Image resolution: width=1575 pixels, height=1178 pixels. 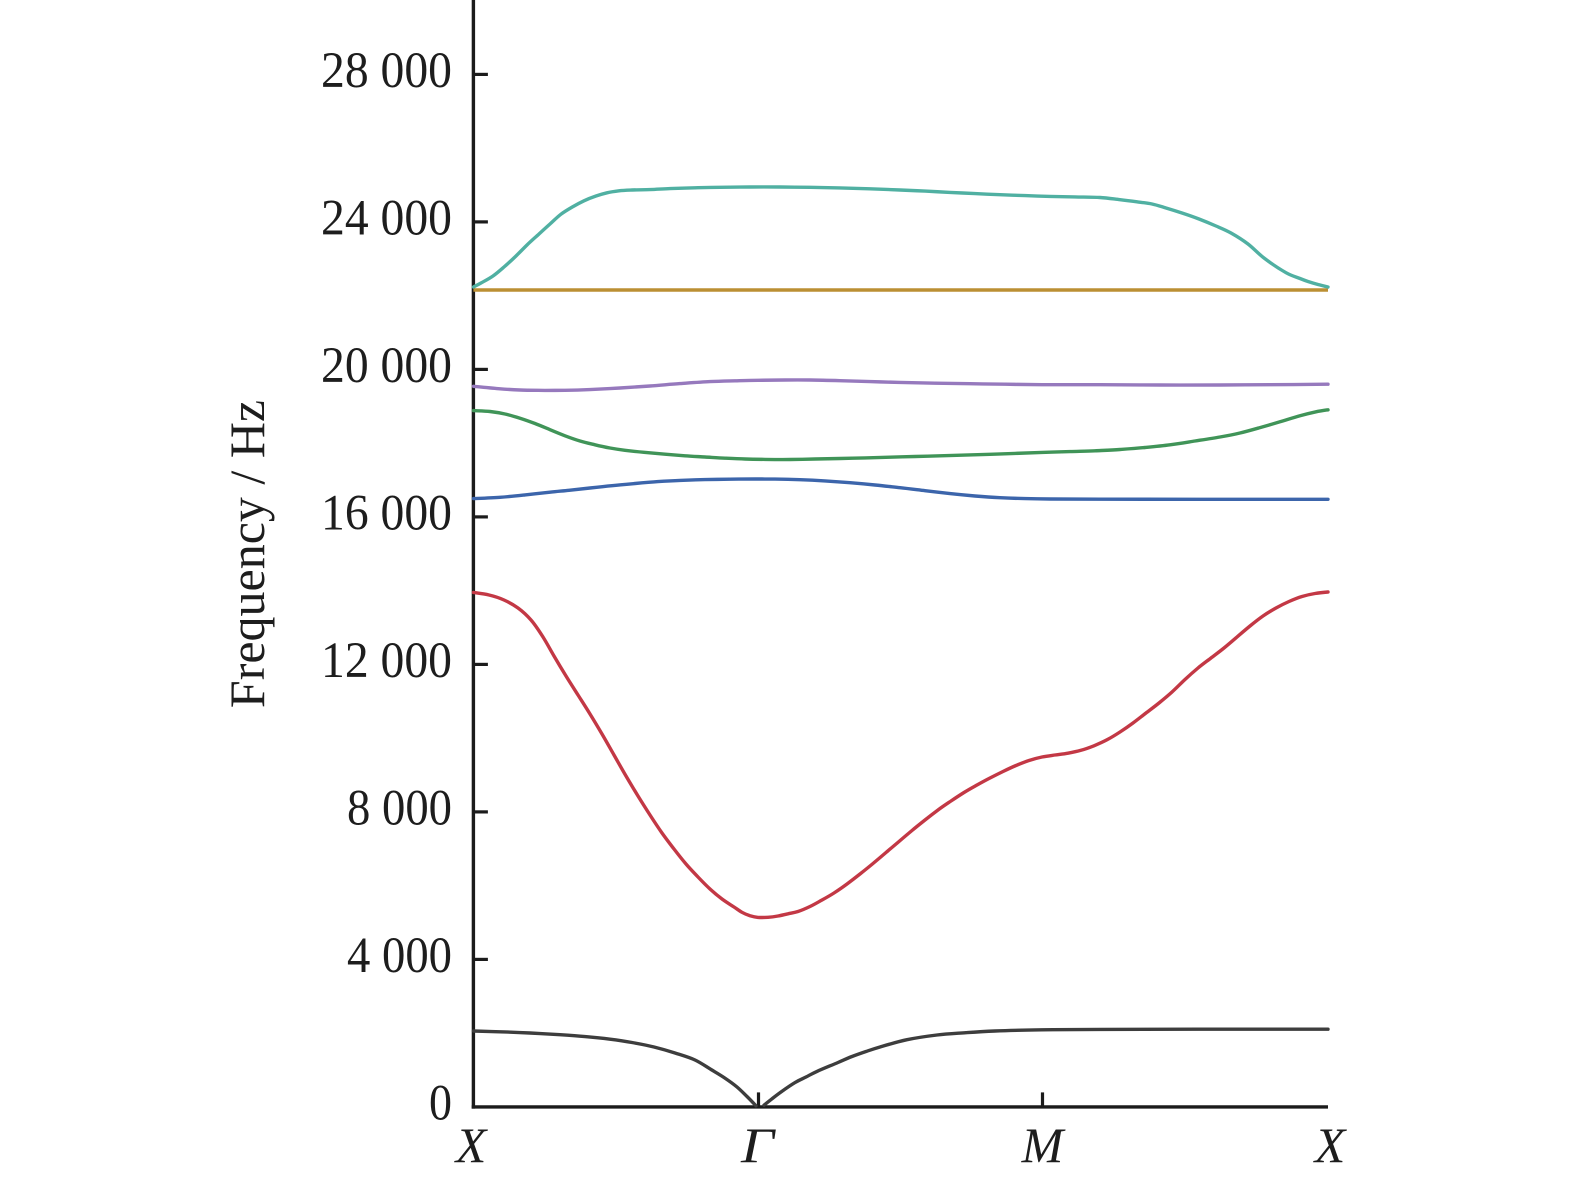 I want to click on svg-text: 12 000, so click(x=386, y=660).